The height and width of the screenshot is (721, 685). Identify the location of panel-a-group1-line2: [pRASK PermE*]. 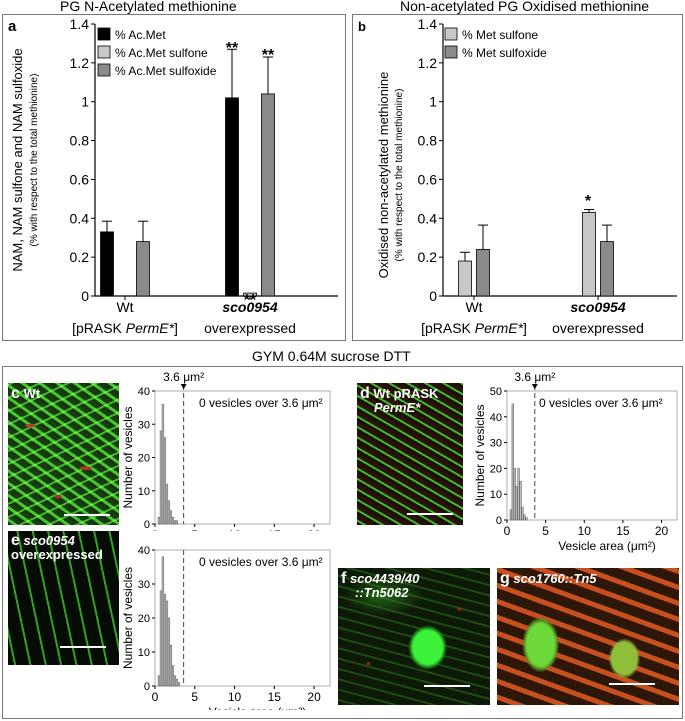
(125, 328).